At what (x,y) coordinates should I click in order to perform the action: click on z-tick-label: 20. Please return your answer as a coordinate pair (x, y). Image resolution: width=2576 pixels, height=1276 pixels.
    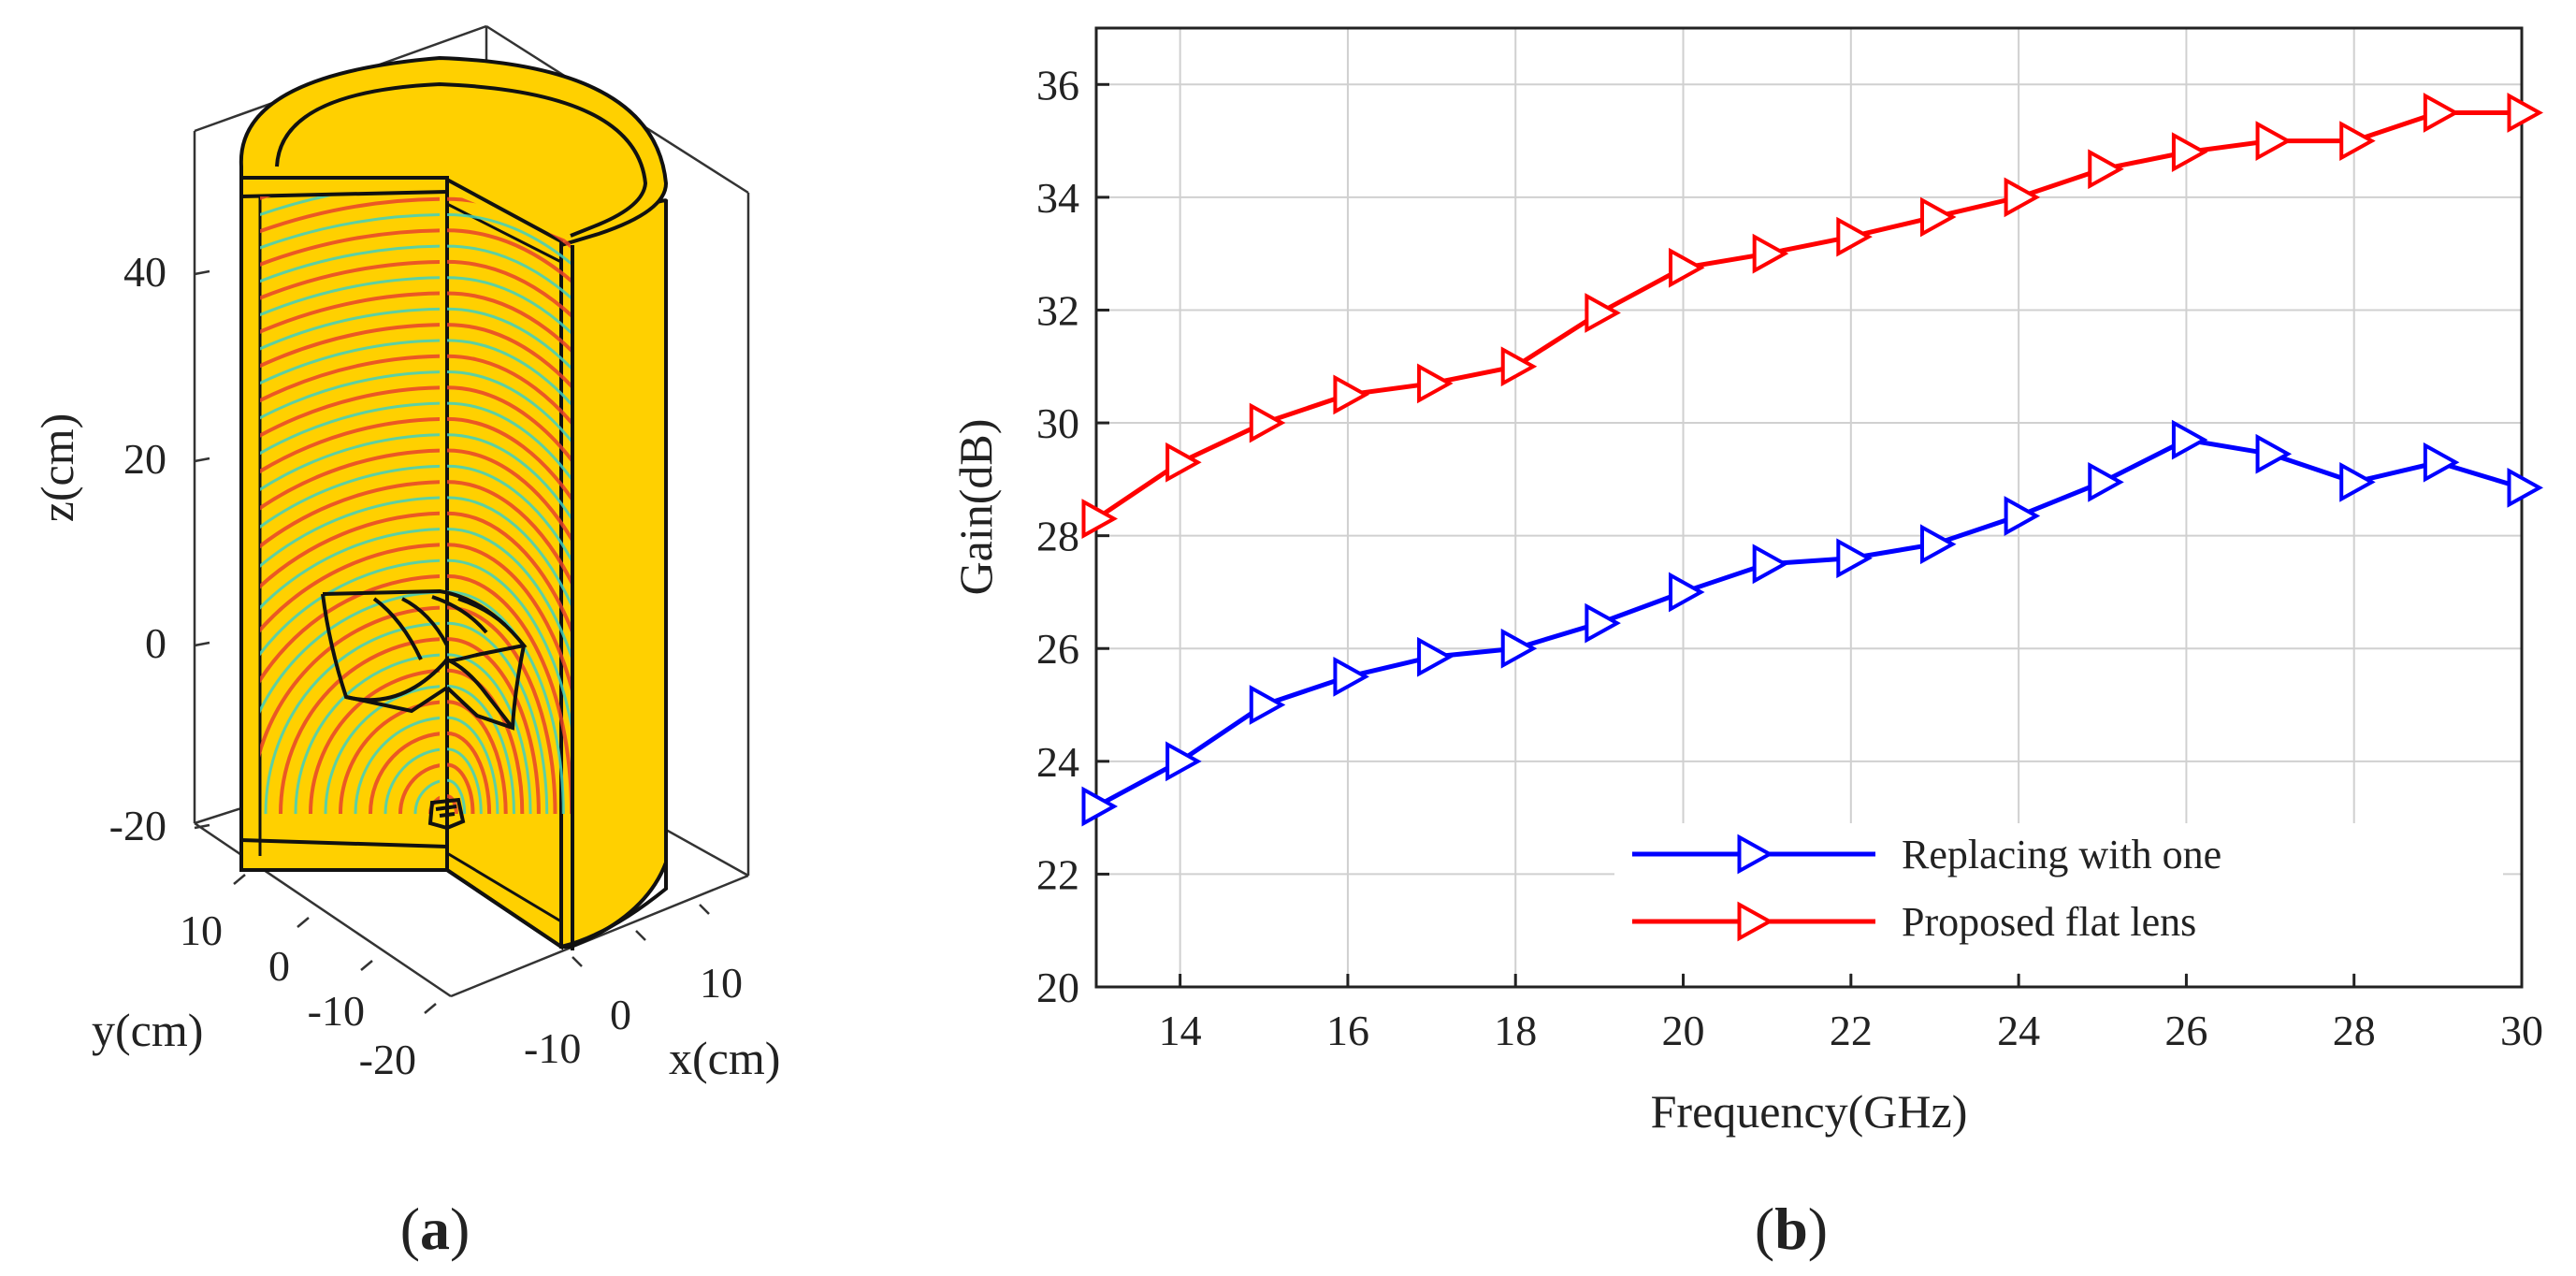
    Looking at the image, I should click on (144, 459).